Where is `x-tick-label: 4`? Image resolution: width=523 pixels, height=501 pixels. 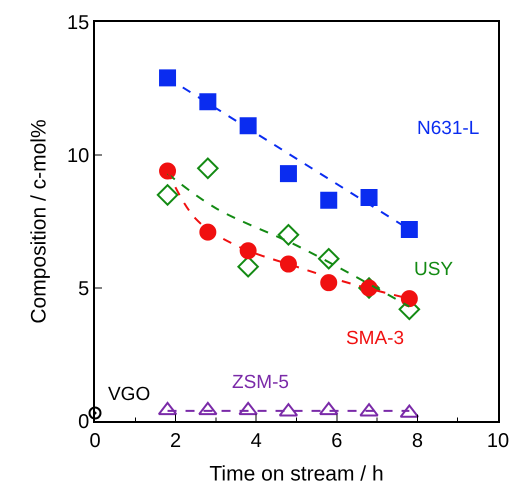
x-tick-label: 4 is located at coordinates (256, 441).